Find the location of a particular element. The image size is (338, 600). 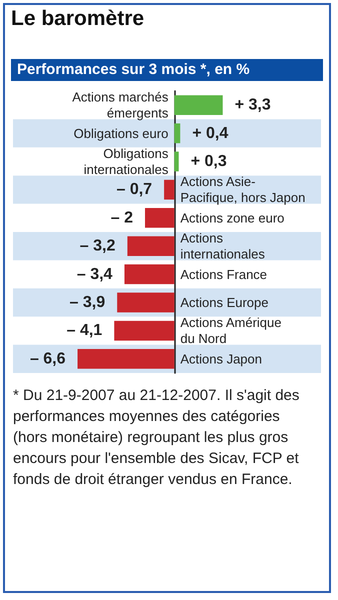

text: * Du 21-9-2007 au 21-12-2007. Il s'agit des performances moyennes des catégories (hors monétaire) regroupant les plus gros encours pour l'ensemble des Sicav, FCP et fonds de droit étranger vendus en France. is located at coordinates (156, 438).